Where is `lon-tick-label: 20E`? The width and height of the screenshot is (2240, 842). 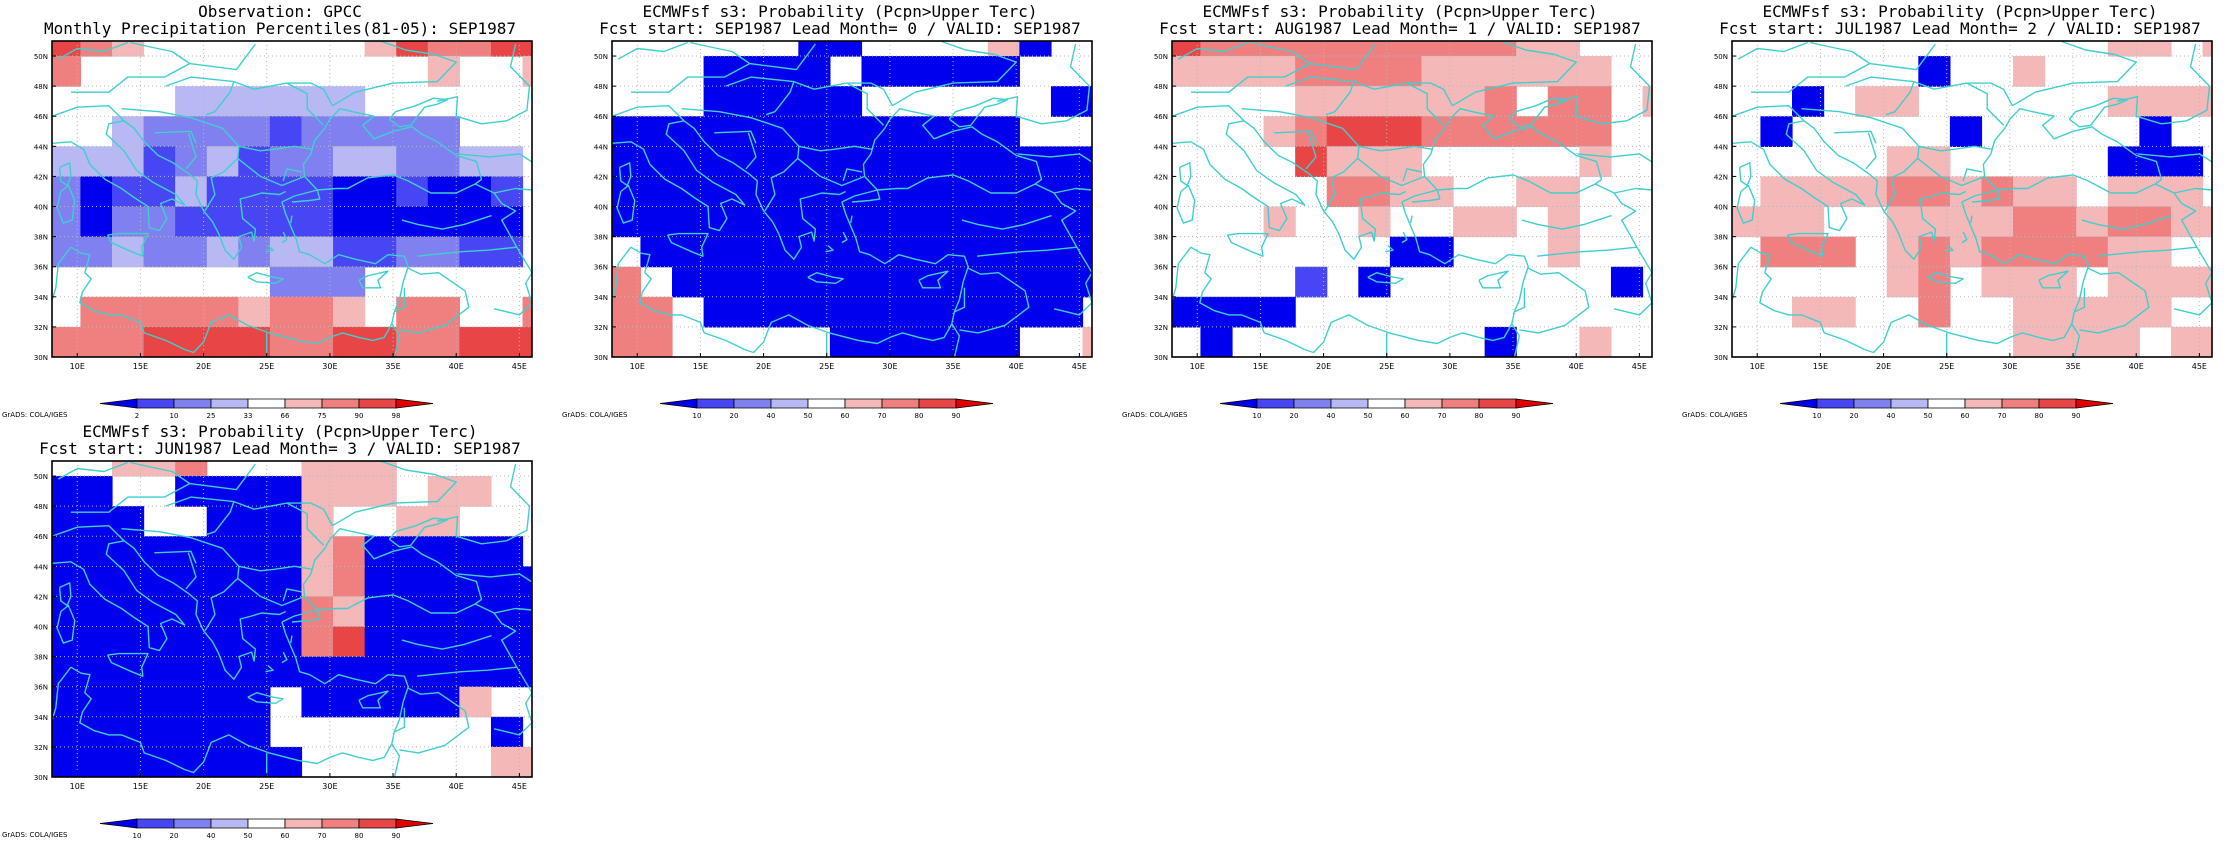
lon-tick-label: 20E is located at coordinates (763, 366).